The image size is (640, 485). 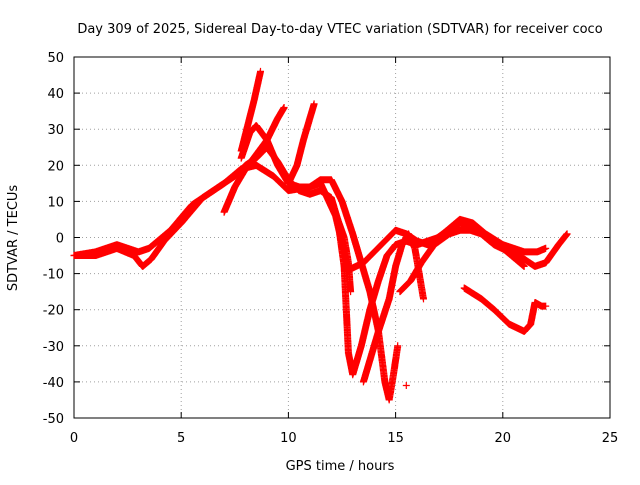 What do you see at coordinates (288, 438) in the screenshot?
I see `x-tick-label: 10` at bounding box center [288, 438].